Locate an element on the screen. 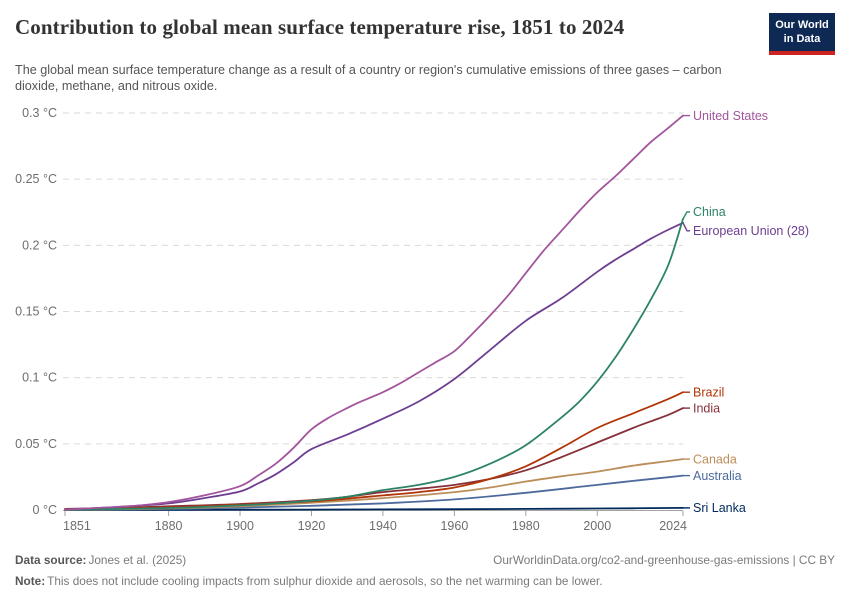  data-source-value: Jones et al. (2025) is located at coordinates (137, 560).